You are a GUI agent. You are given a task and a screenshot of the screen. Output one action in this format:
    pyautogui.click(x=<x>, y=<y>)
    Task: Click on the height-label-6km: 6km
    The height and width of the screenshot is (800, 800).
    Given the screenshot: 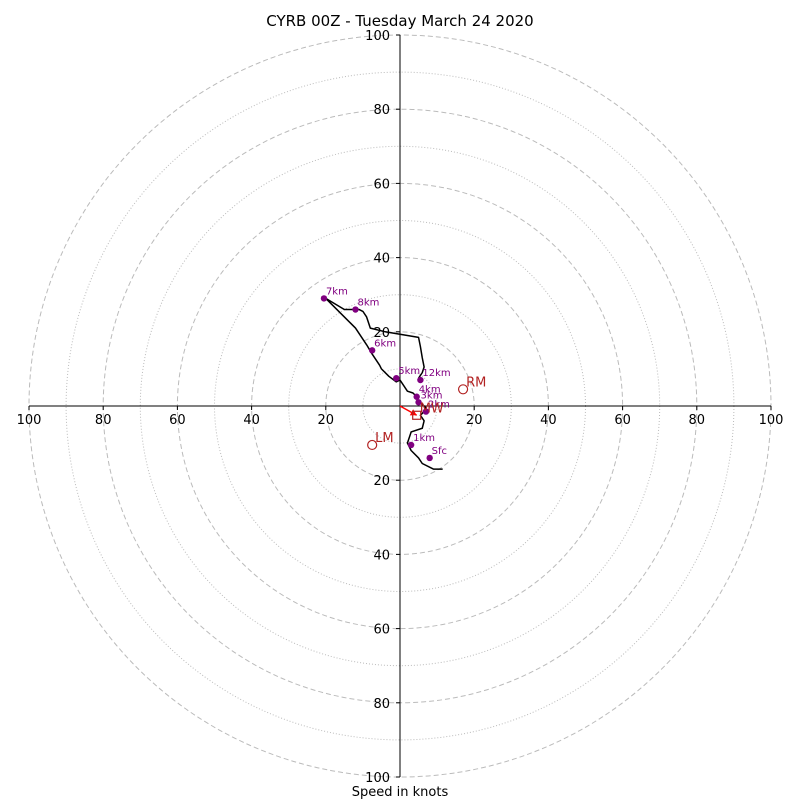 What is the action you would take?
    pyautogui.click(x=385, y=343)
    